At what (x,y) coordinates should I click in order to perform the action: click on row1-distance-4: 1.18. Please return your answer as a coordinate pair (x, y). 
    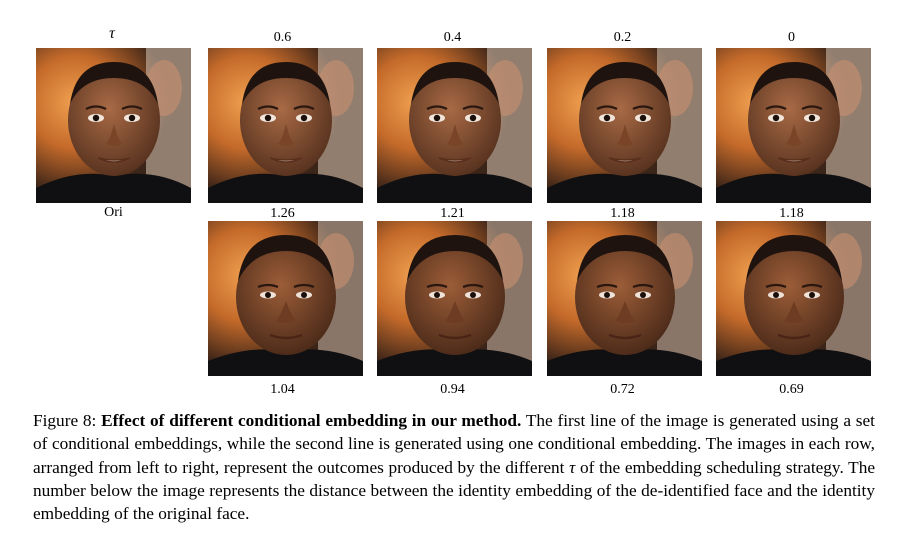
    Looking at the image, I should click on (791, 213).